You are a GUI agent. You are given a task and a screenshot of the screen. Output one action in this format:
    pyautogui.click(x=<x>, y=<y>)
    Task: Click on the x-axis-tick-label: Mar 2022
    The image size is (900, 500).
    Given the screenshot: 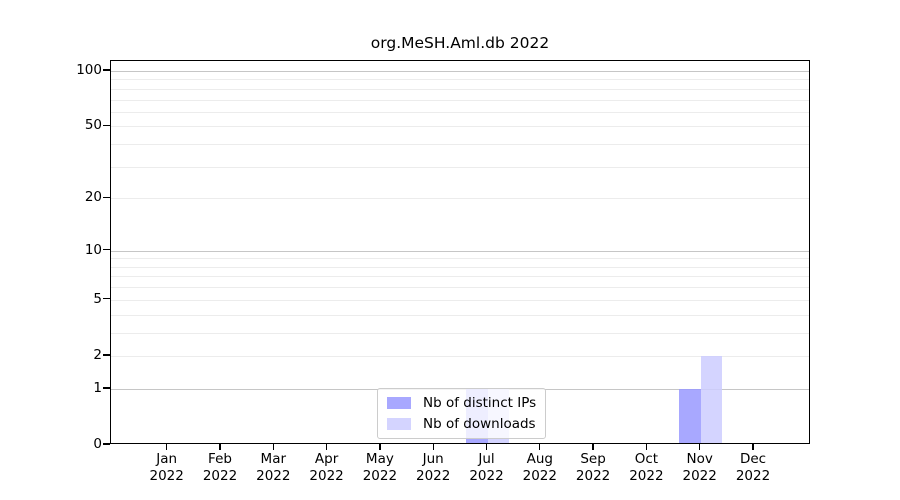 What is the action you would take?
    pyautogui.click(x=273, y=467)
    